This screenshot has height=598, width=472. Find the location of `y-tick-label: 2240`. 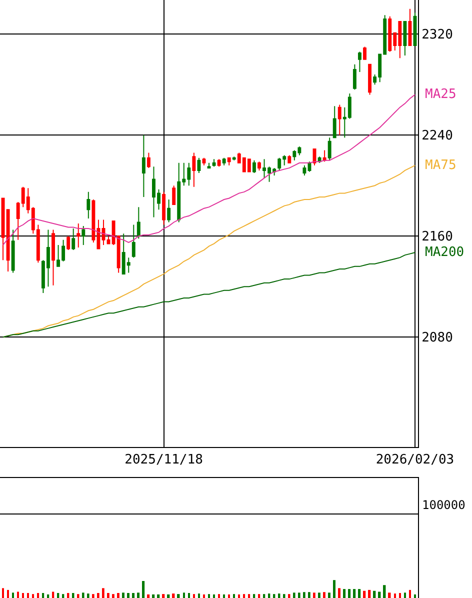

y-tick-label: 2240 is located at coordinates (437, 136).